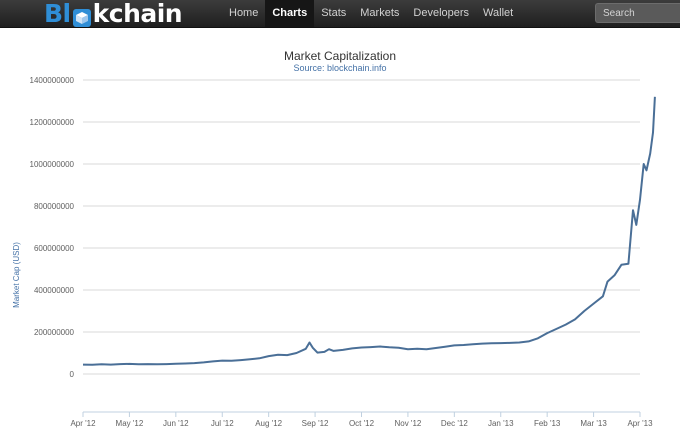  I want to click on x-tick-label: Aug '12, so click(268, 423).